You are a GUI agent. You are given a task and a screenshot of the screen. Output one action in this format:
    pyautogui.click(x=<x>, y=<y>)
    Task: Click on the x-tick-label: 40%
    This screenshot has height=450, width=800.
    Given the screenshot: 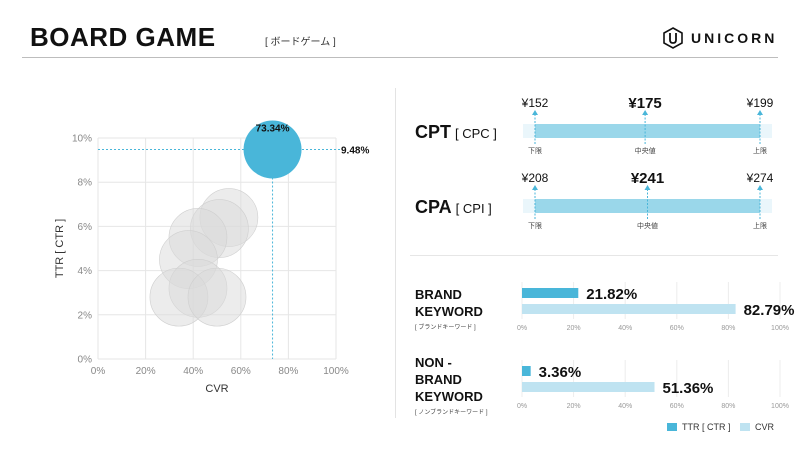 What is the action you would take?
    pyautogui.click(x=193, y=371)
    